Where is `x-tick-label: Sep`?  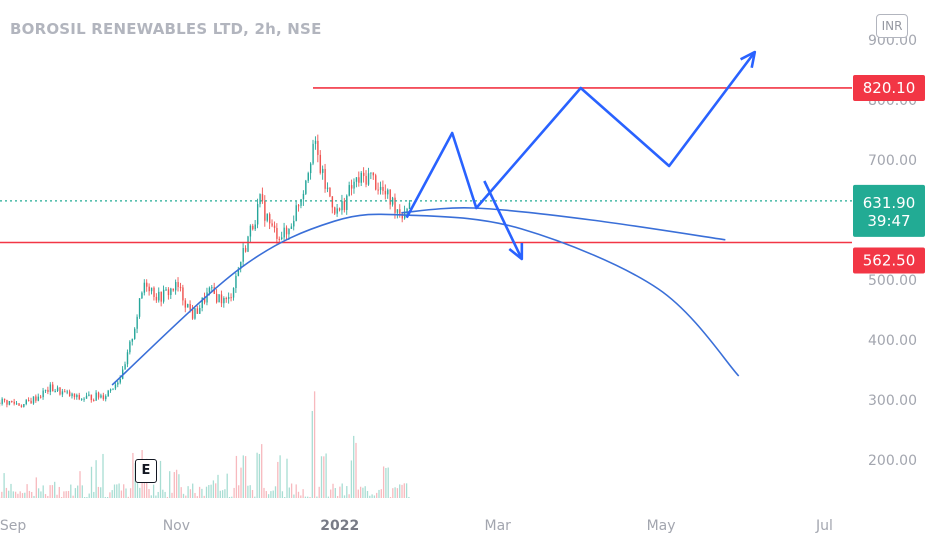 x-tick-label: Sep is located at coordinates (13, 526).